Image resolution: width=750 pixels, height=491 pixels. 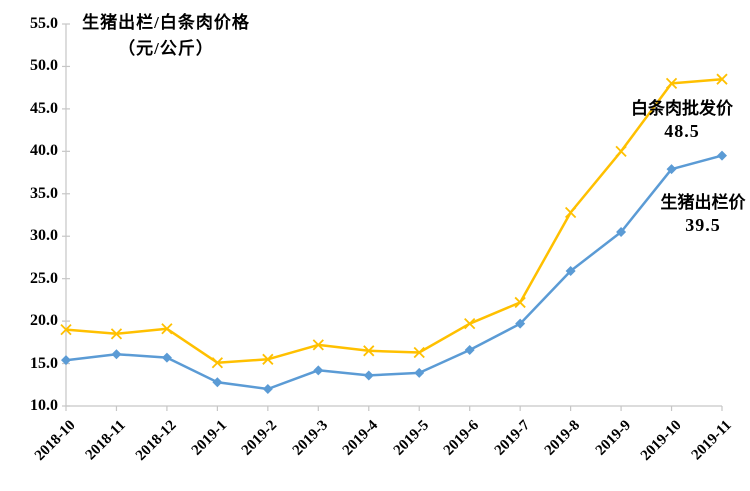 I want to click on chart-subtitle: （元/公斤）, so click(x=166, y=48).